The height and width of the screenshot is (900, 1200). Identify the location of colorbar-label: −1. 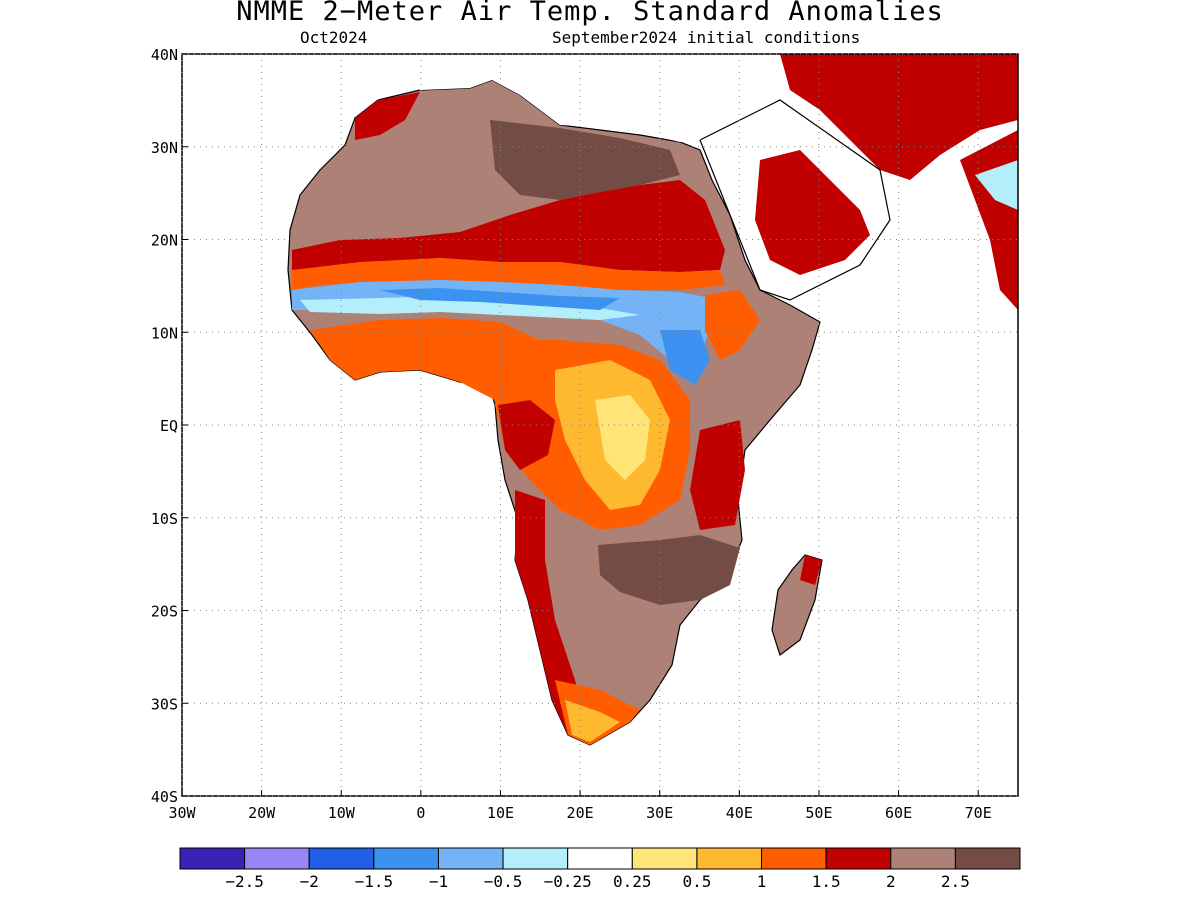
(438, 881).